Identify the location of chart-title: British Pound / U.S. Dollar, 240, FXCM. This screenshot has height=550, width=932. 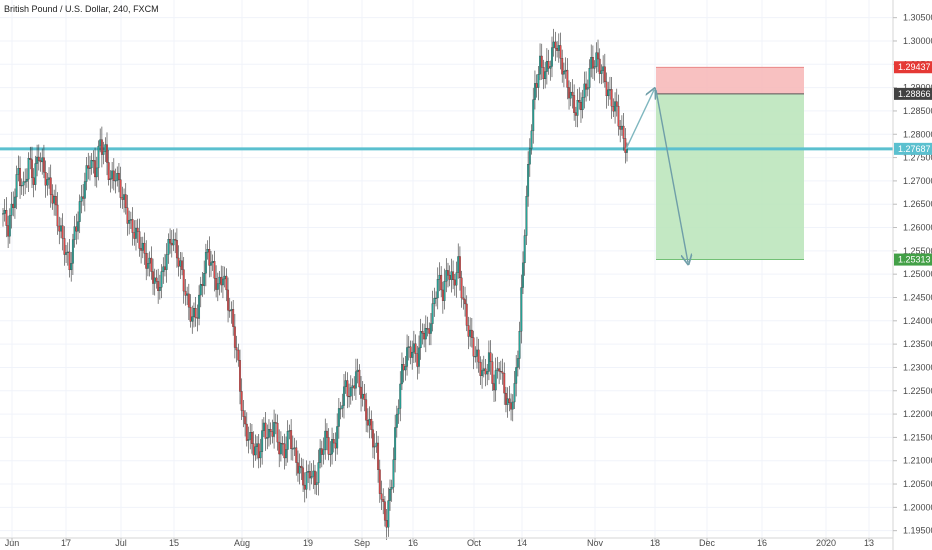
(81, 9).